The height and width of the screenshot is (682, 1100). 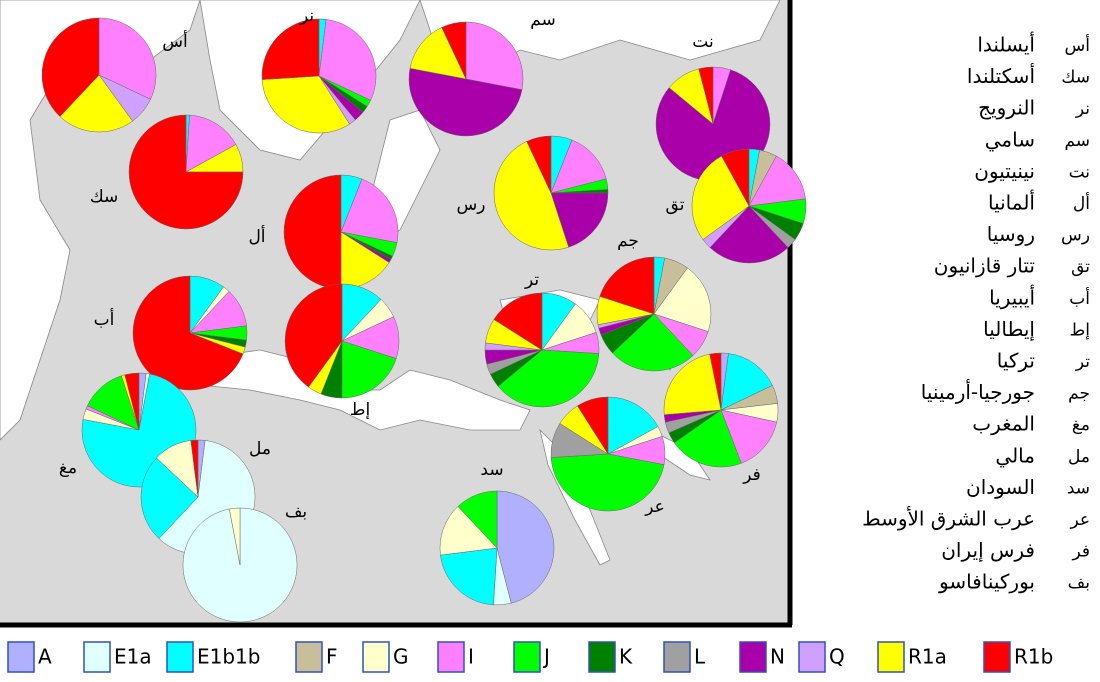 What do you see at coordinates (471, 205) in the screenshot?
I see `pie-label: رس` at bounding box center [471, 205].